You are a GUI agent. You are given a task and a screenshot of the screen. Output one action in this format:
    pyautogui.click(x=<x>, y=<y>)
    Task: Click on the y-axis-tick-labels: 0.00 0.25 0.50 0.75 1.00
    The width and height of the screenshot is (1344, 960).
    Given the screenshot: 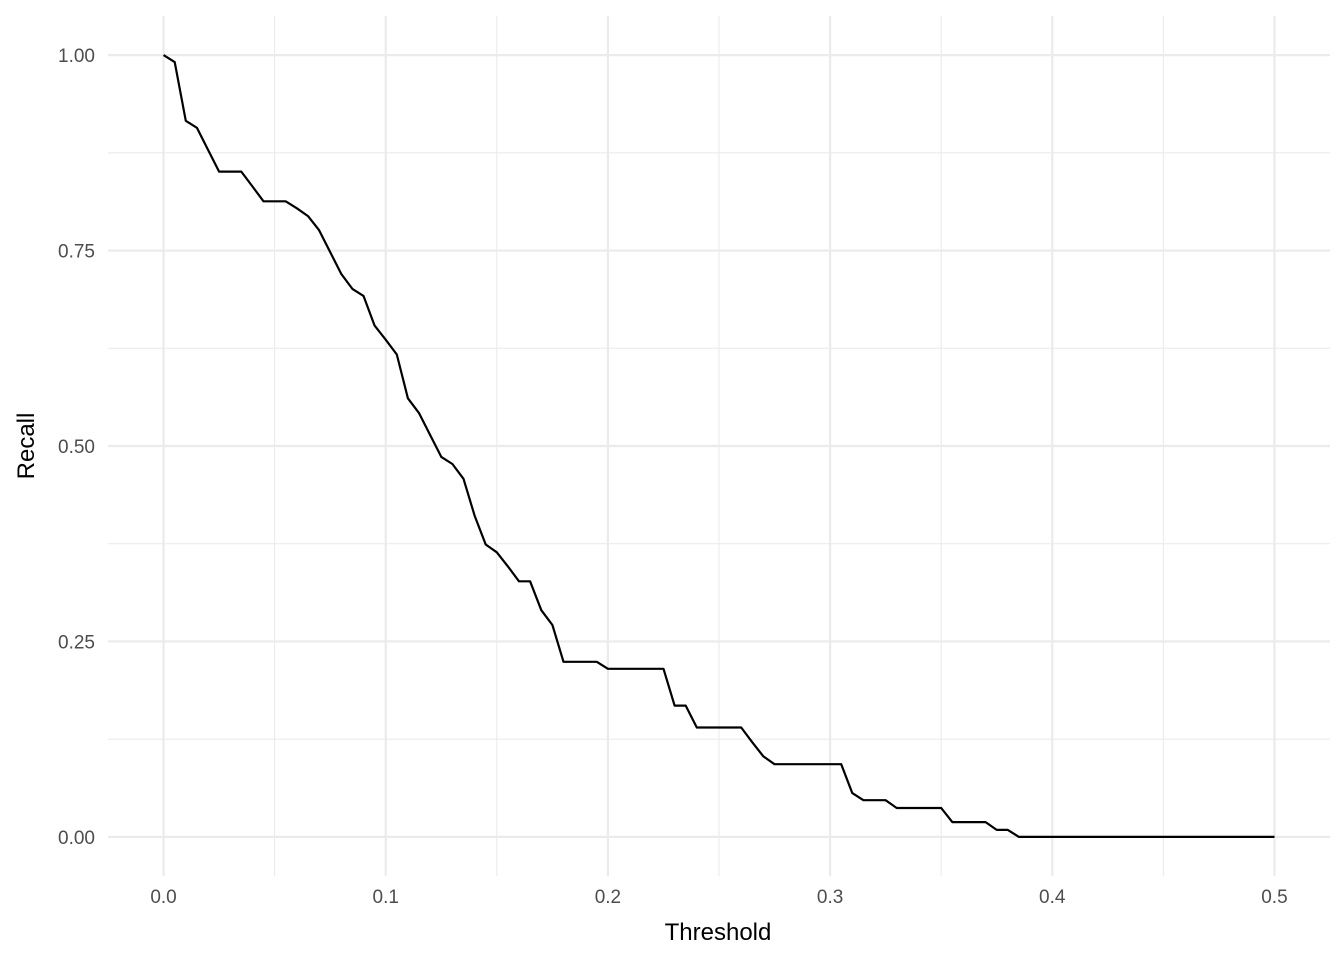 What is the action you would take?
    pyautogui.click(x=76, y=447)
    